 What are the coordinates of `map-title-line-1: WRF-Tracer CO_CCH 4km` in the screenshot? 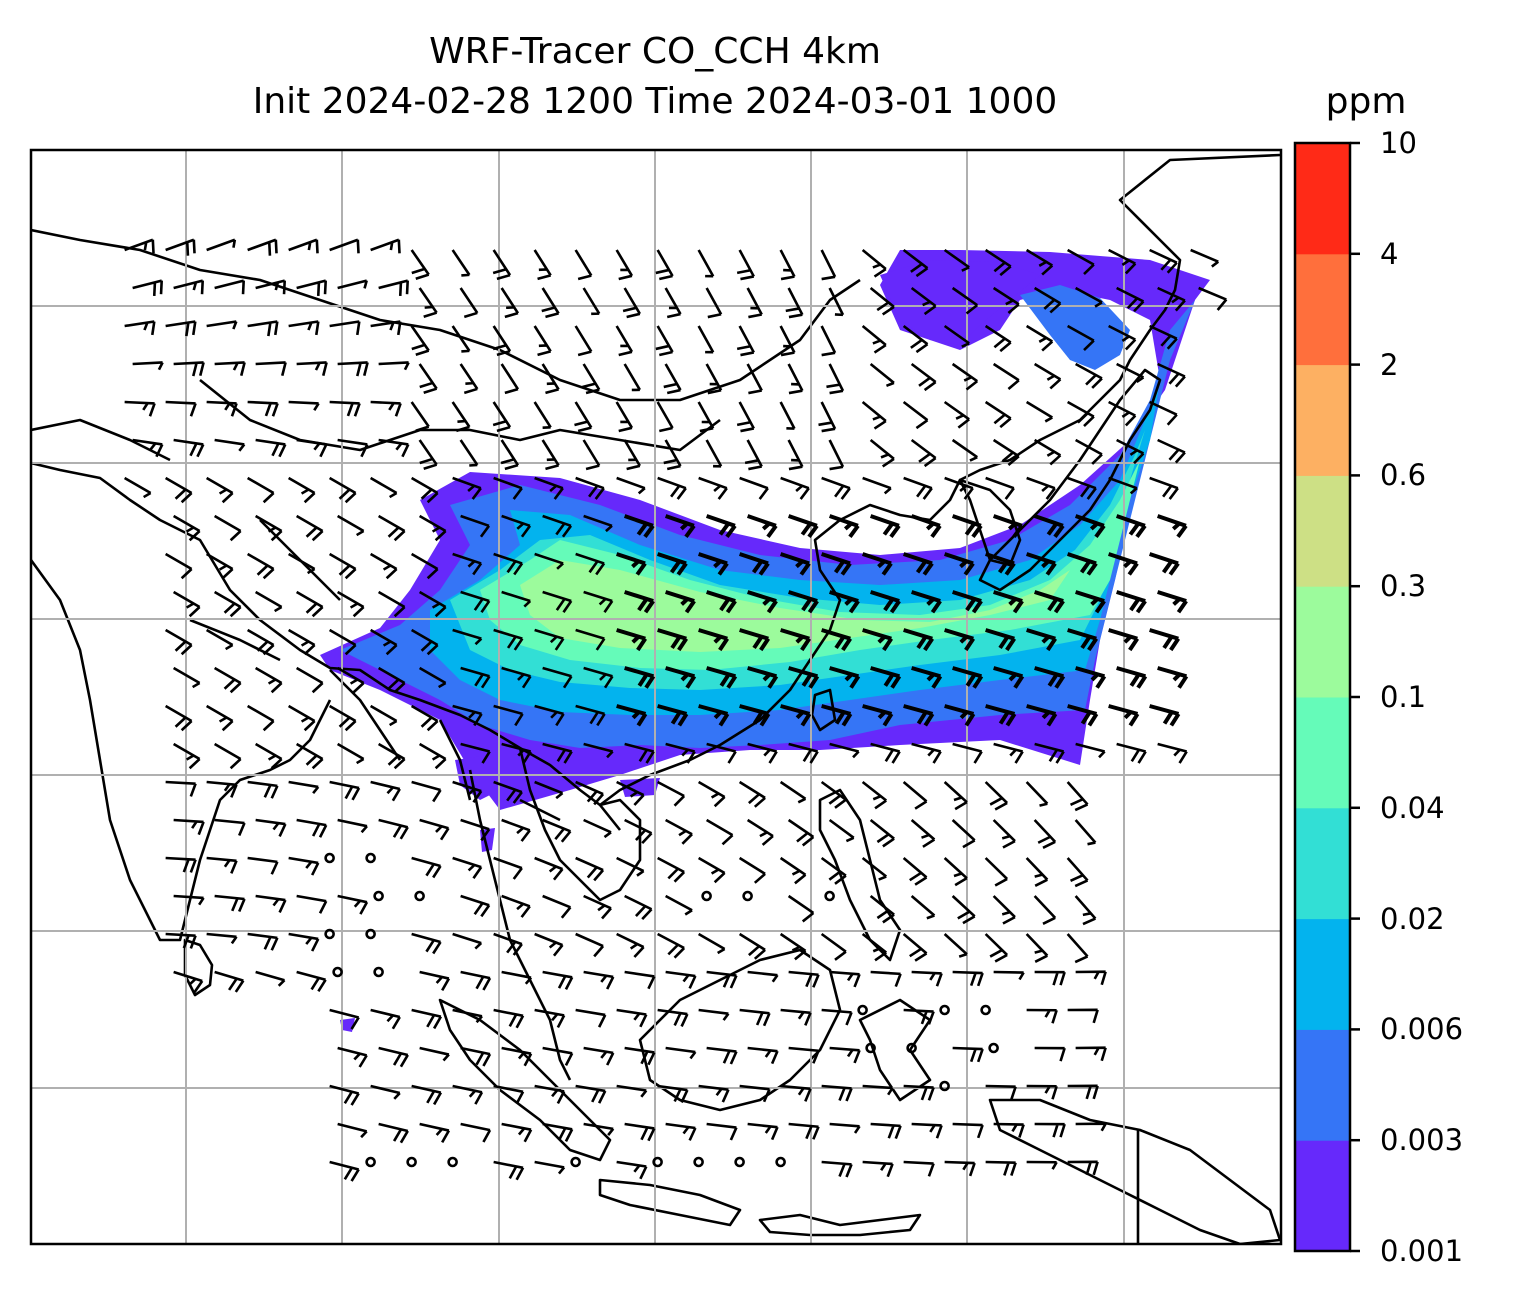 It's located at (655, 51).